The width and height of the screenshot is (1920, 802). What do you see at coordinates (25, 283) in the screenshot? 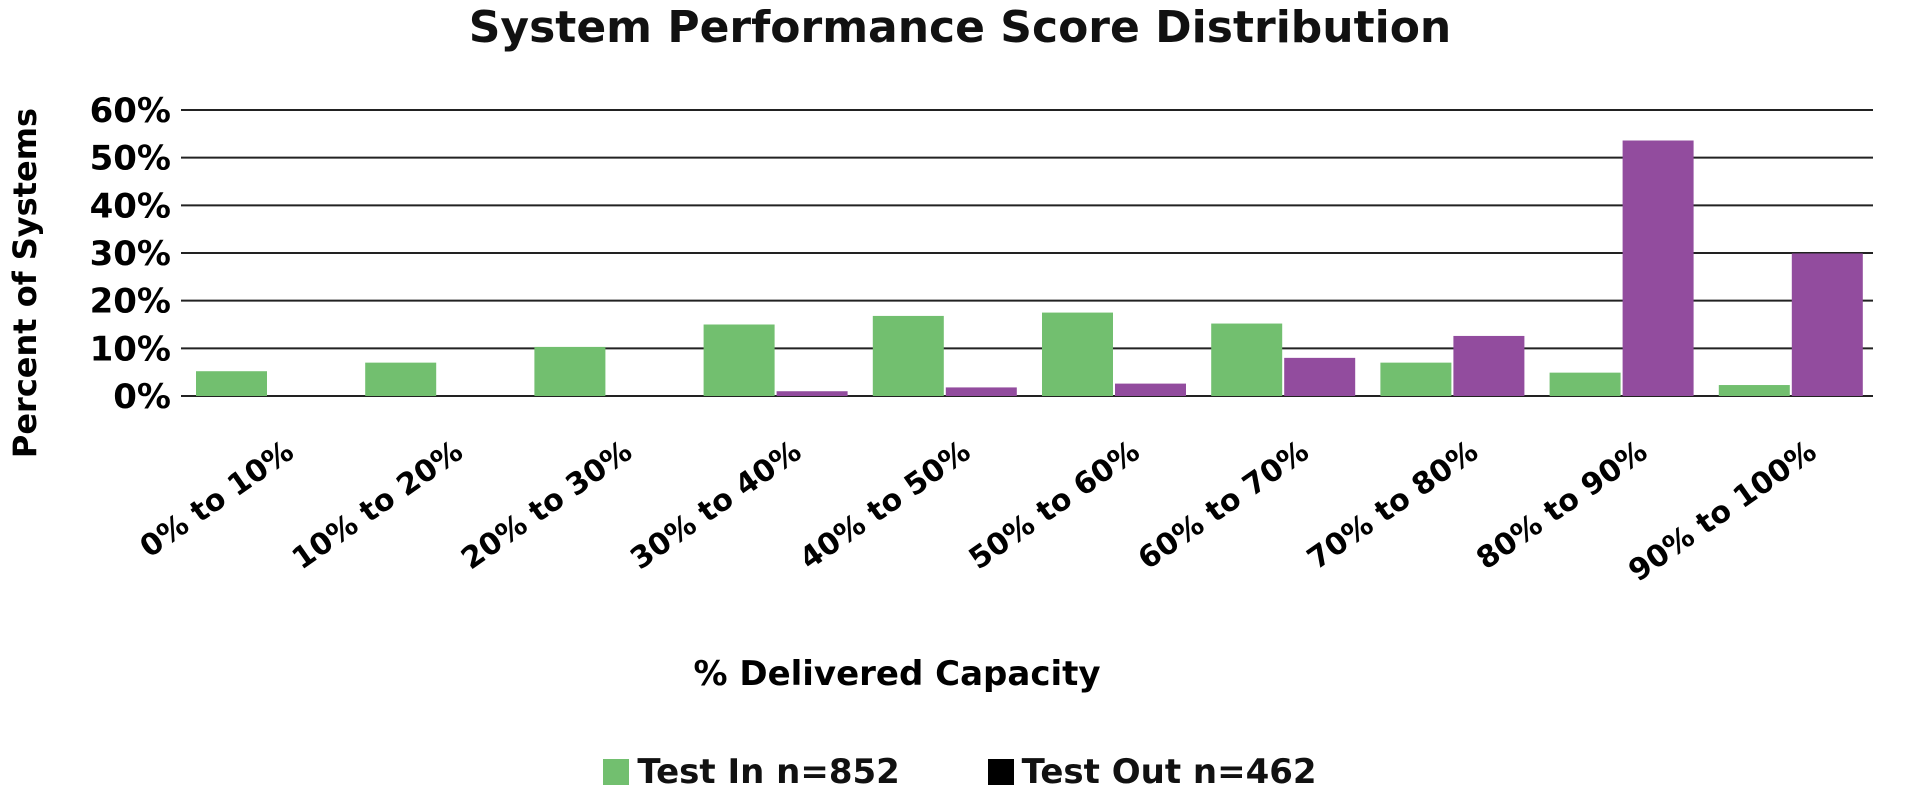
I see `y-axis-label: Percent of Systems` at bounding box center [25, 283].